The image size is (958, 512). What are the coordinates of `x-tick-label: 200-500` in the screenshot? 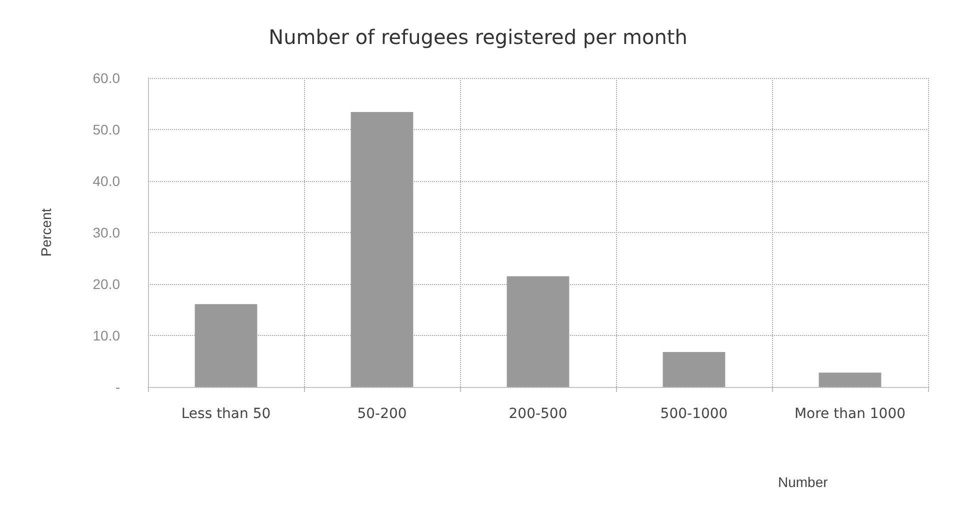 It's located at (538, 414).